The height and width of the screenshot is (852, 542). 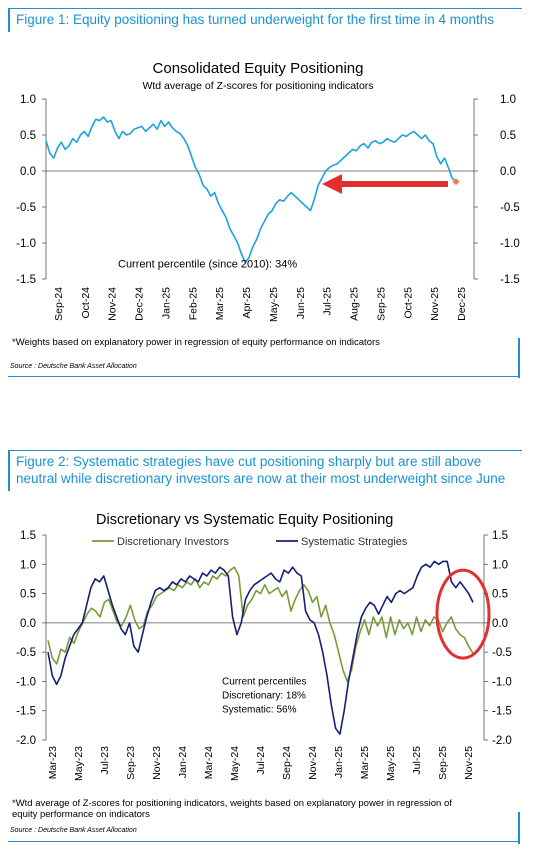 I want to click on chart-2-xtick-label: May-24, so click(x=235, y=763).